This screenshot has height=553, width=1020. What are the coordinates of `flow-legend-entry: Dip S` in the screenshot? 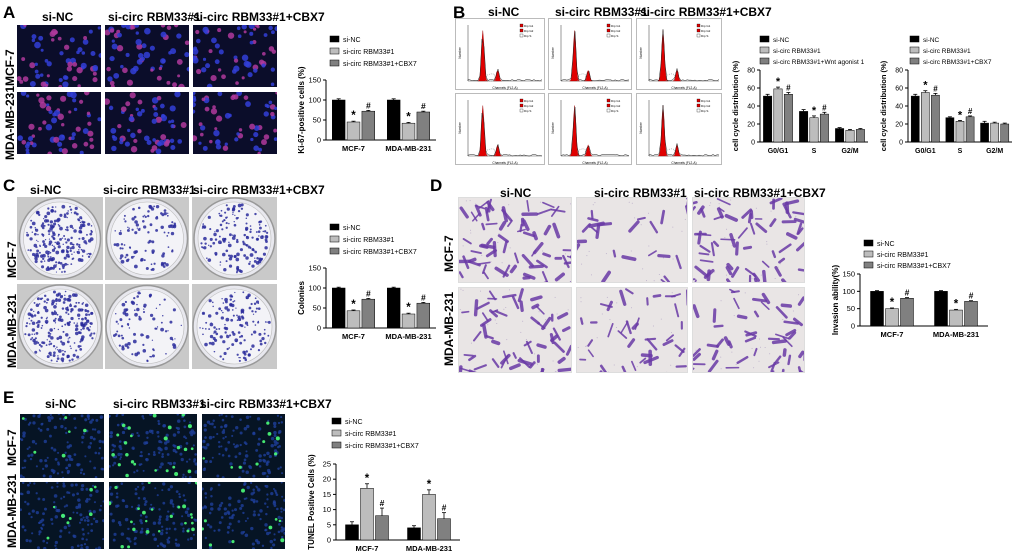 It's located at (614, 111).